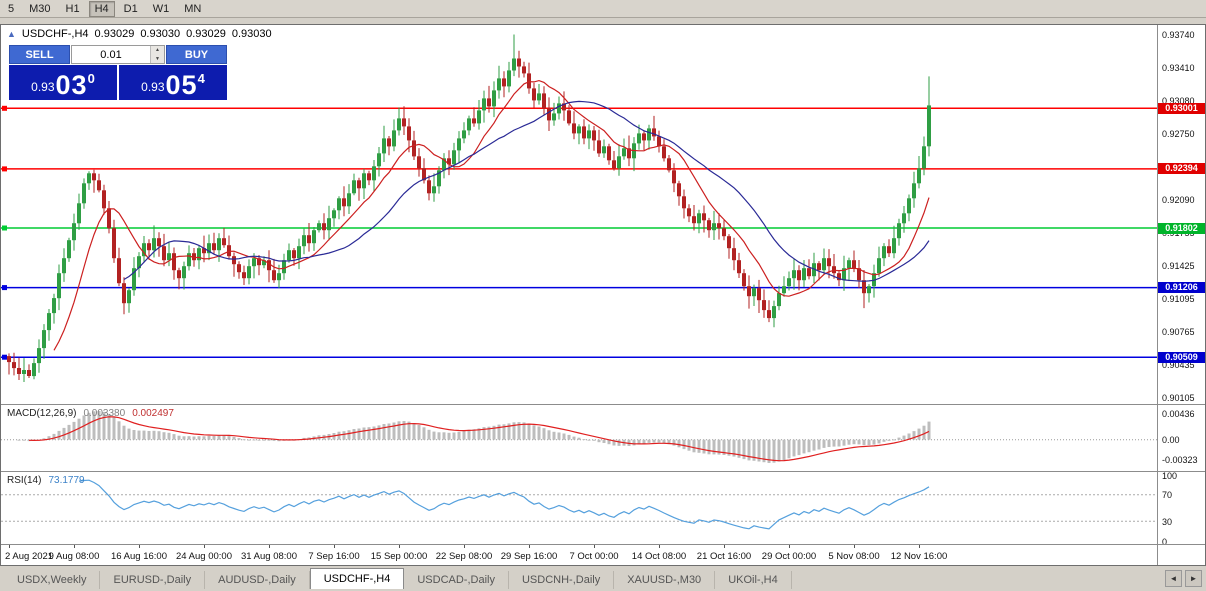 The image size is (1206, 591). I want to click on chart-symbol-period: USDCHF-,H4, so click(55, 34).